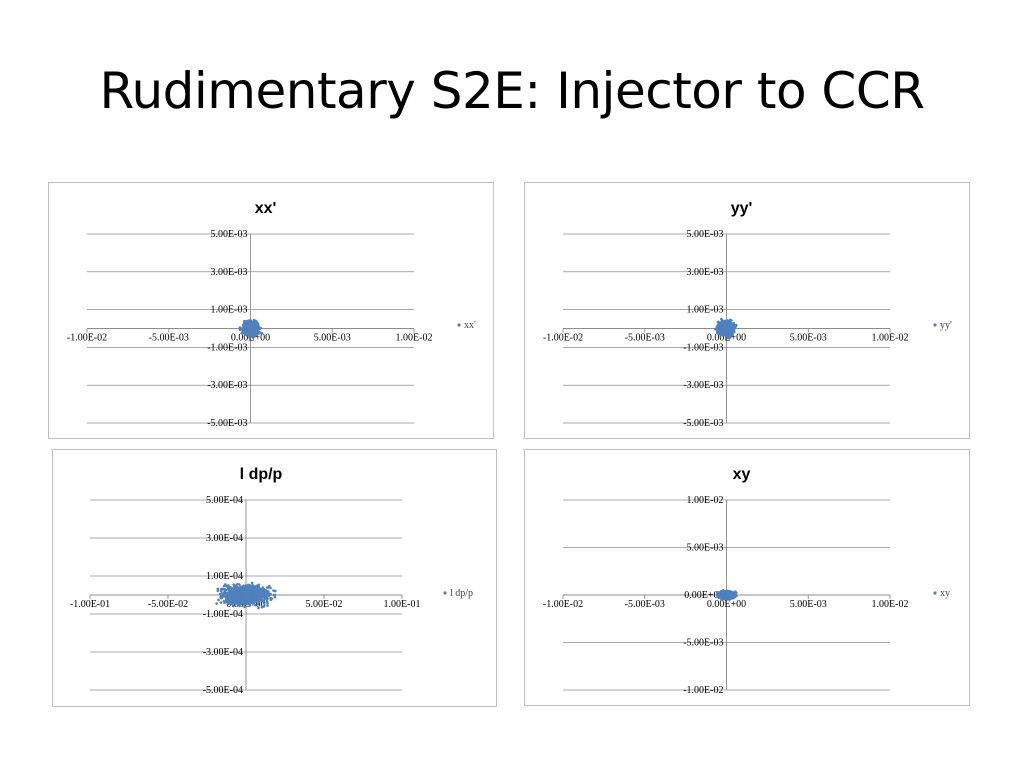  Describe the element at coordinates (461, 593) in the screenshot. I see `legend-label-ldpp: l dp/p` at that location.